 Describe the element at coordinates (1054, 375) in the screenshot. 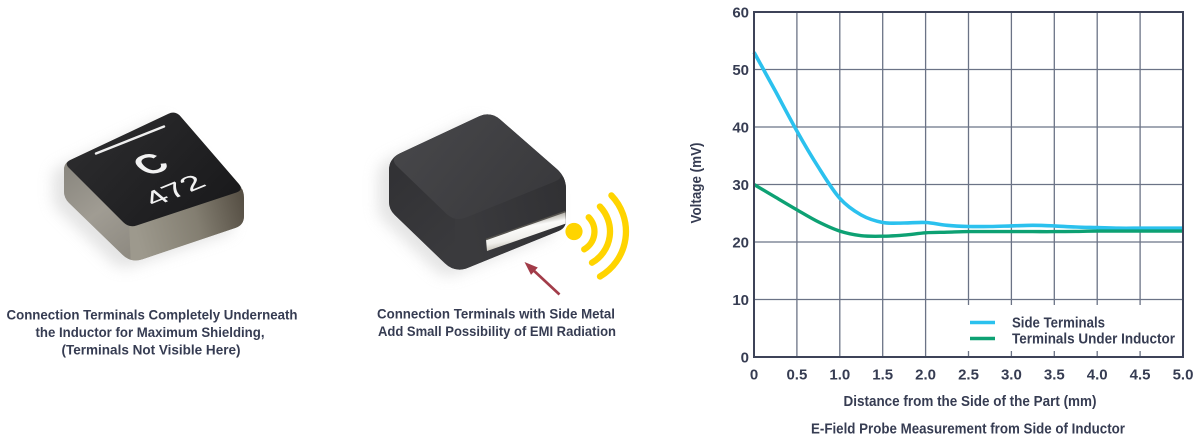

I see `svg-text: 3.5` at that location.